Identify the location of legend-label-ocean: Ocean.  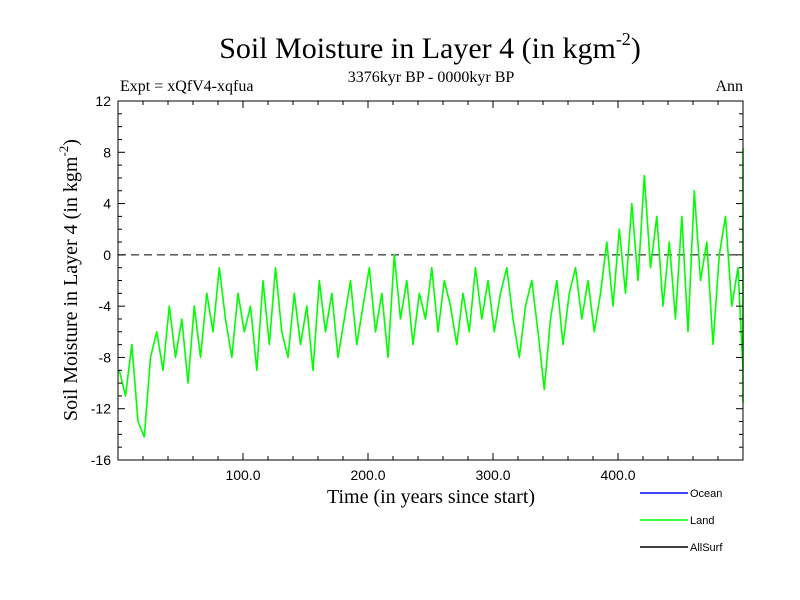
(706, 494).